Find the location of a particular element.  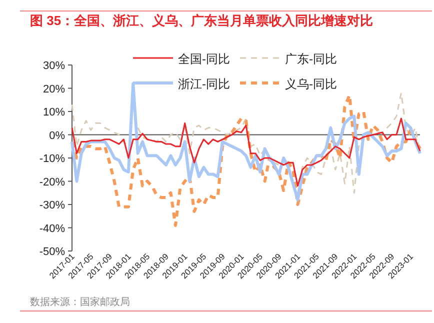

legend-label: 全国-同比 is located at coordinates (204, 59).